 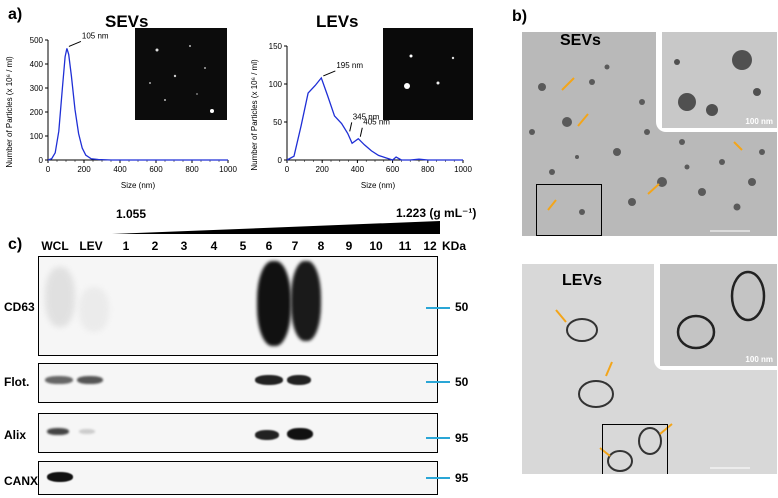 I want to click on sevs-y-tick-label-3: 300, so click(x=37, y=88).